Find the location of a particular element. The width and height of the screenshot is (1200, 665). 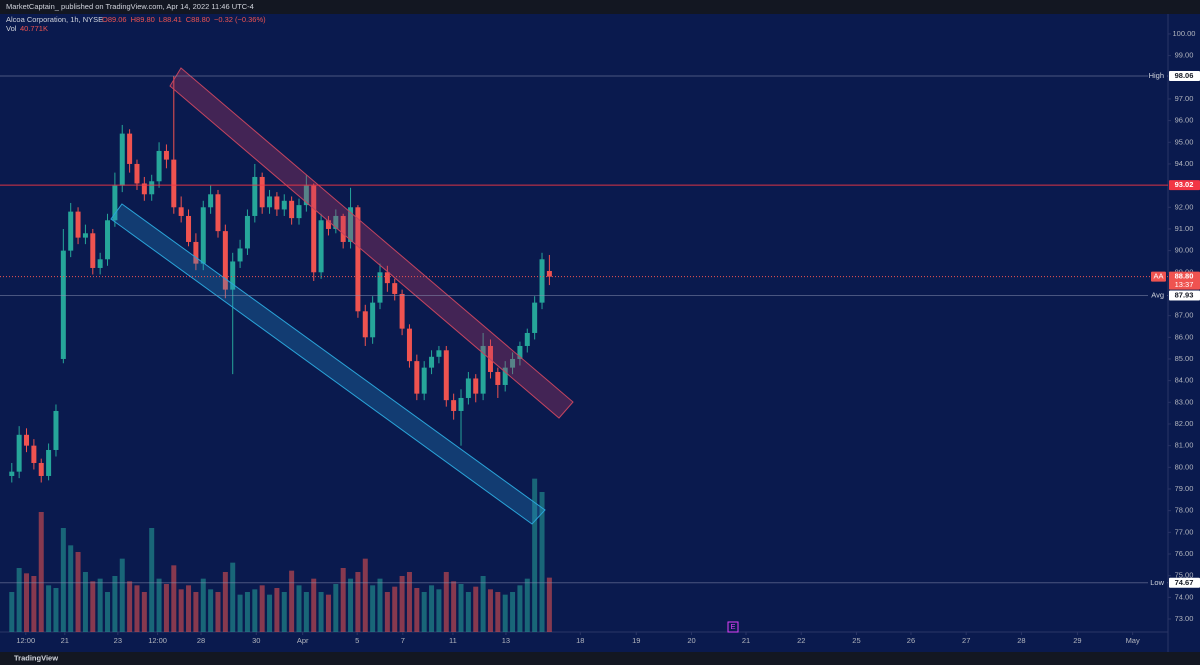

x-tick-label: 21 is located at coordinates (746, 640).